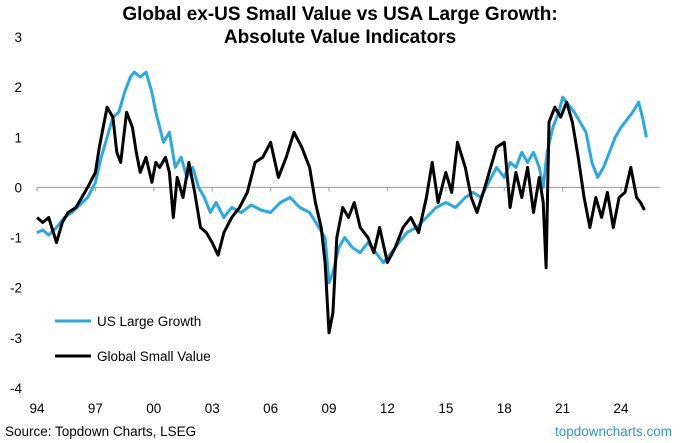 Image resolution: width=680 pixels, height=443 pixels. Describe the element at coordinates (101, 431) in the screenshot. I see `source-note: Source: Topdown Charts, LSEG` at that location.